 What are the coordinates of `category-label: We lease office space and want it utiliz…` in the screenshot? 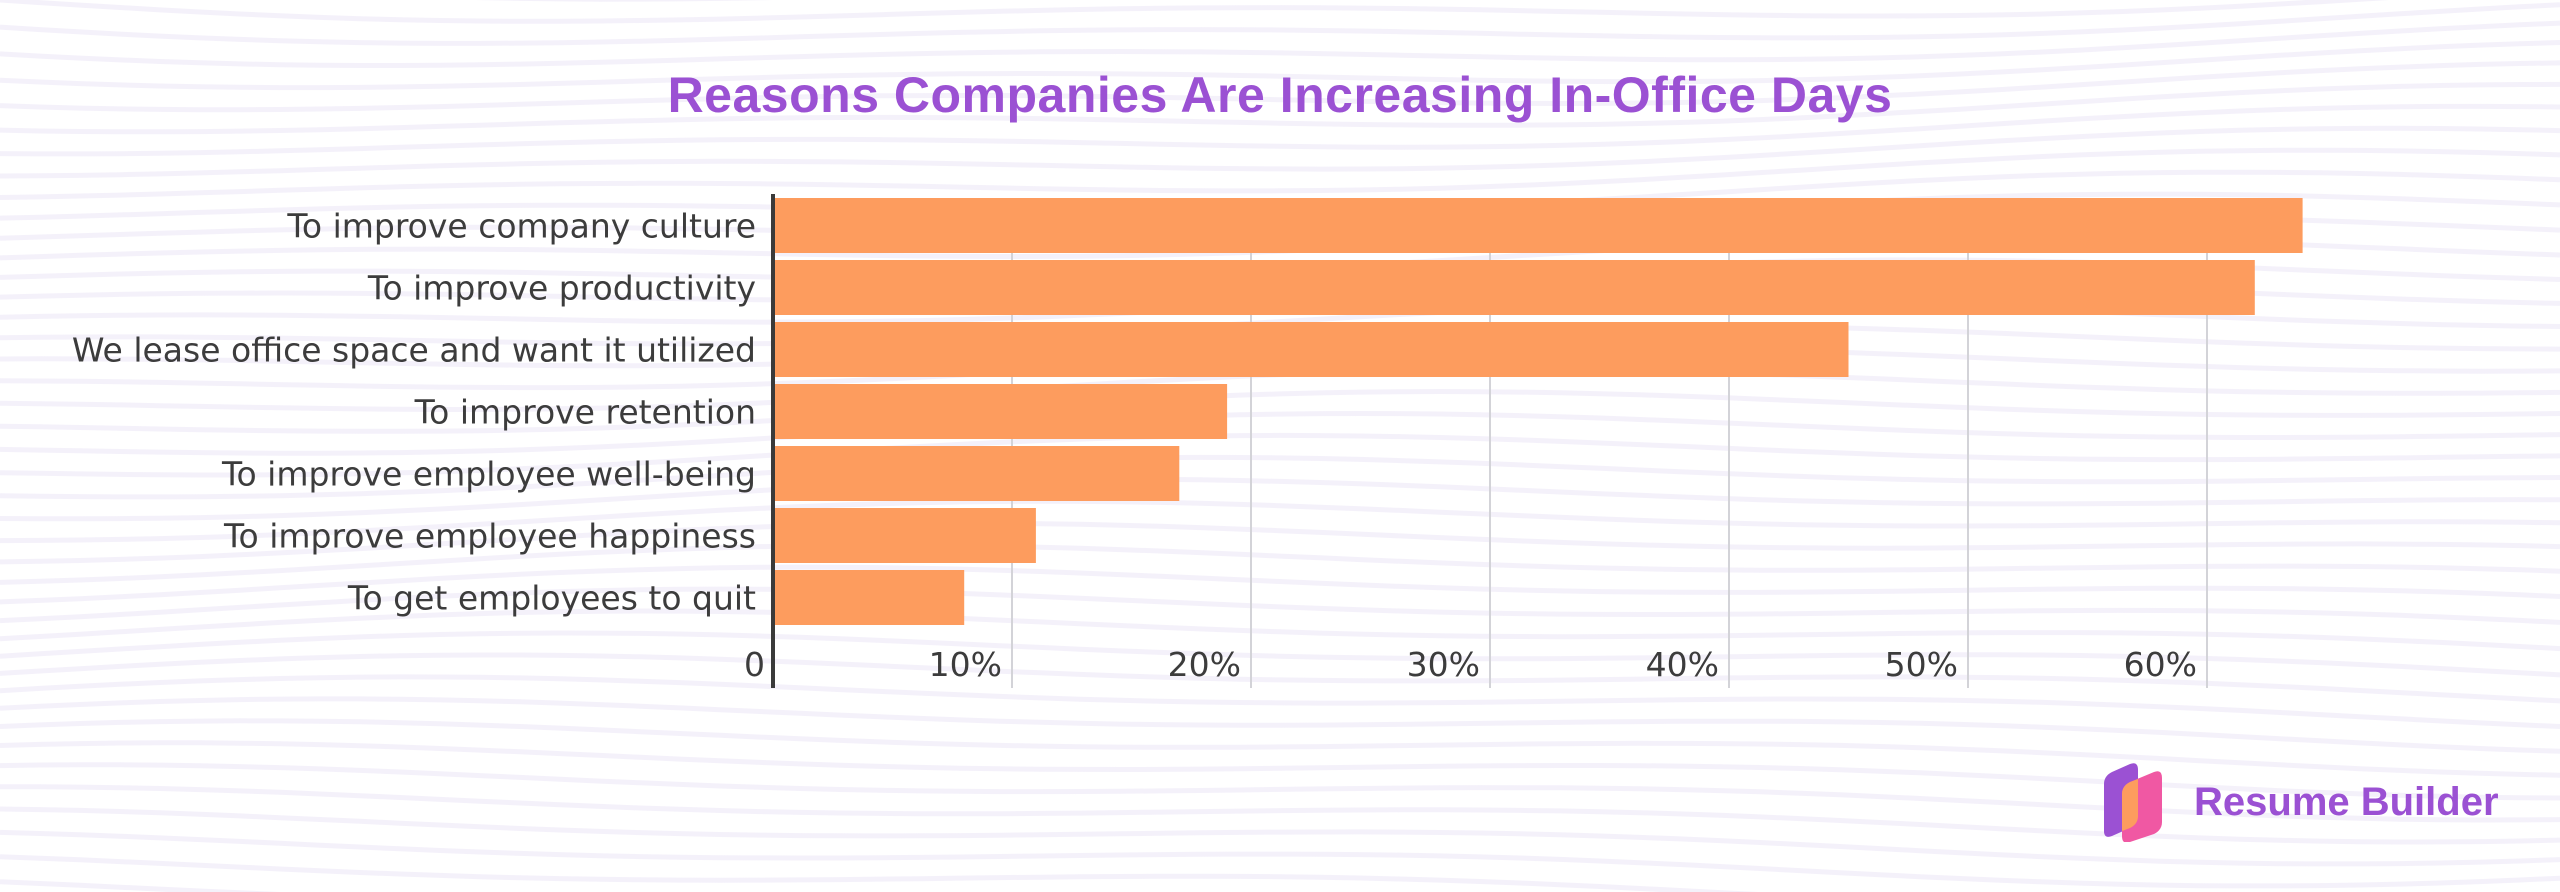 It's located at (414, 350).